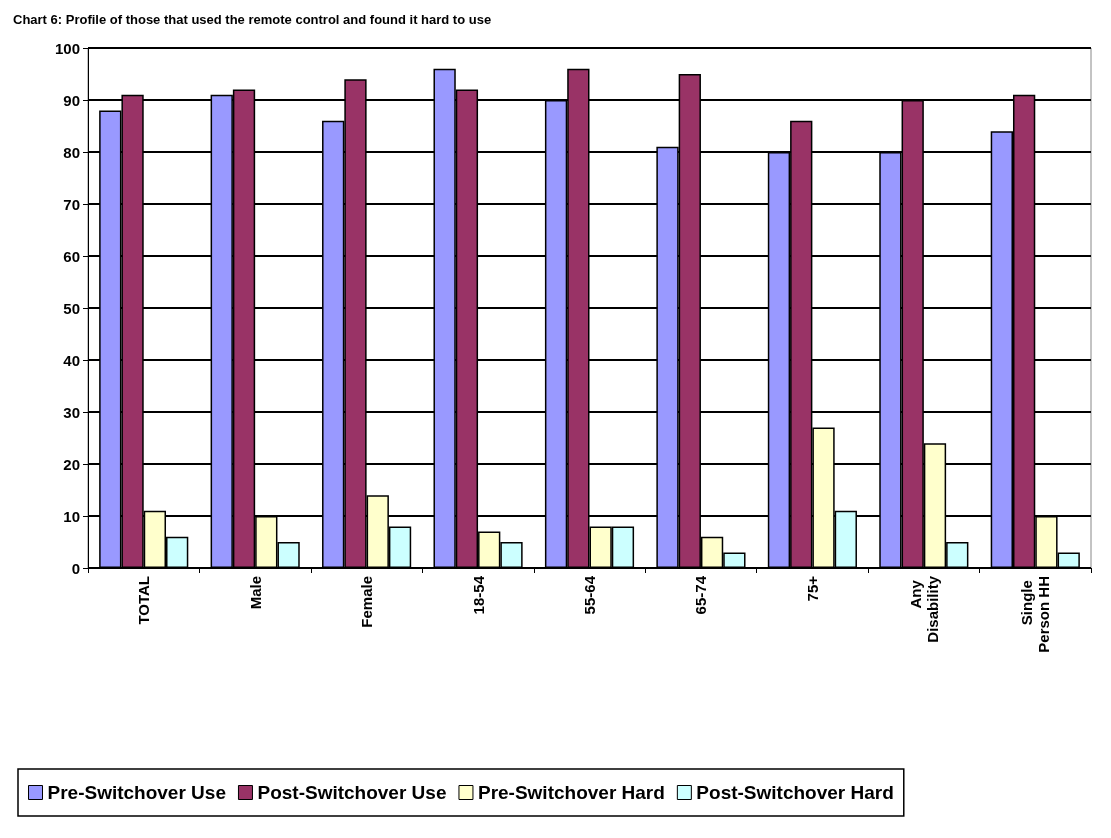  Describe the element at coordinates (812, 588) in the screenshot. I see `x-tick-label: 75+` at that location.